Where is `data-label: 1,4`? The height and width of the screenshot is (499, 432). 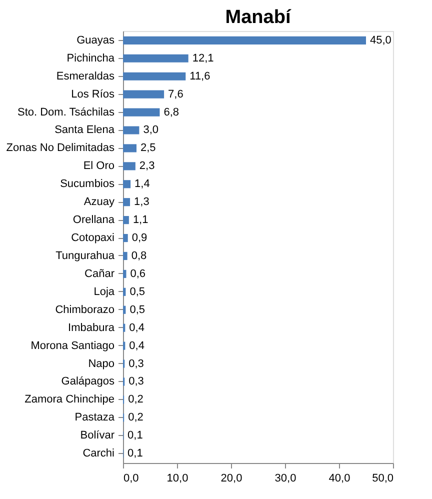 data-label: 1,4 is located at coordinates (142, 184).